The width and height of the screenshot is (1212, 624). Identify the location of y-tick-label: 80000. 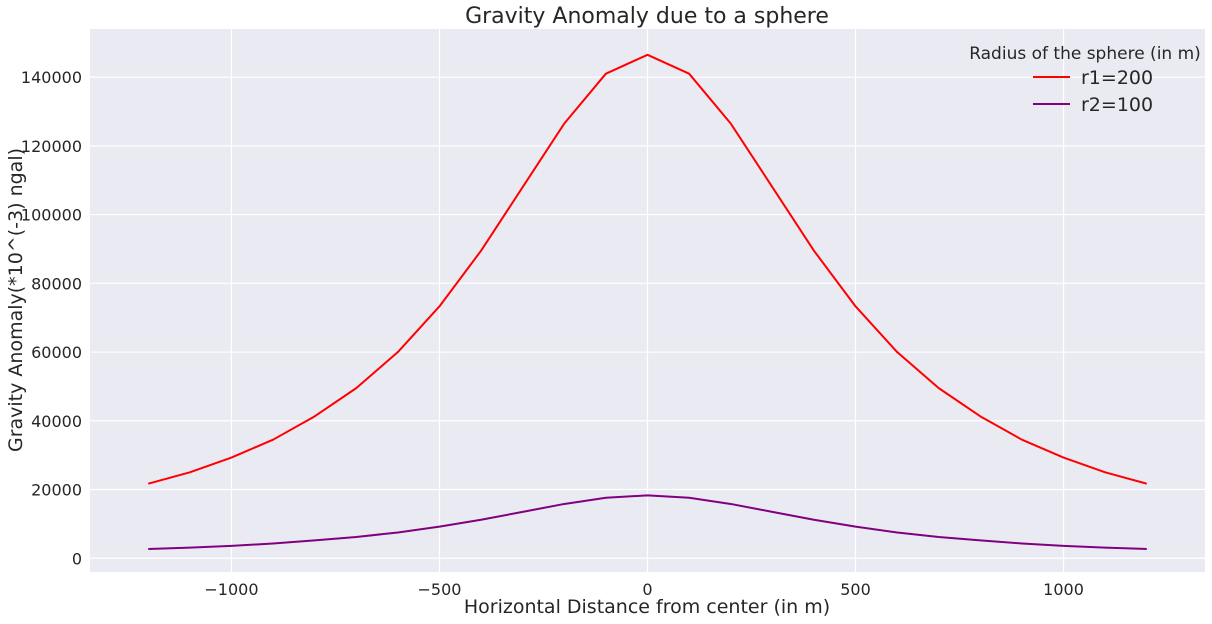
(56, 283).